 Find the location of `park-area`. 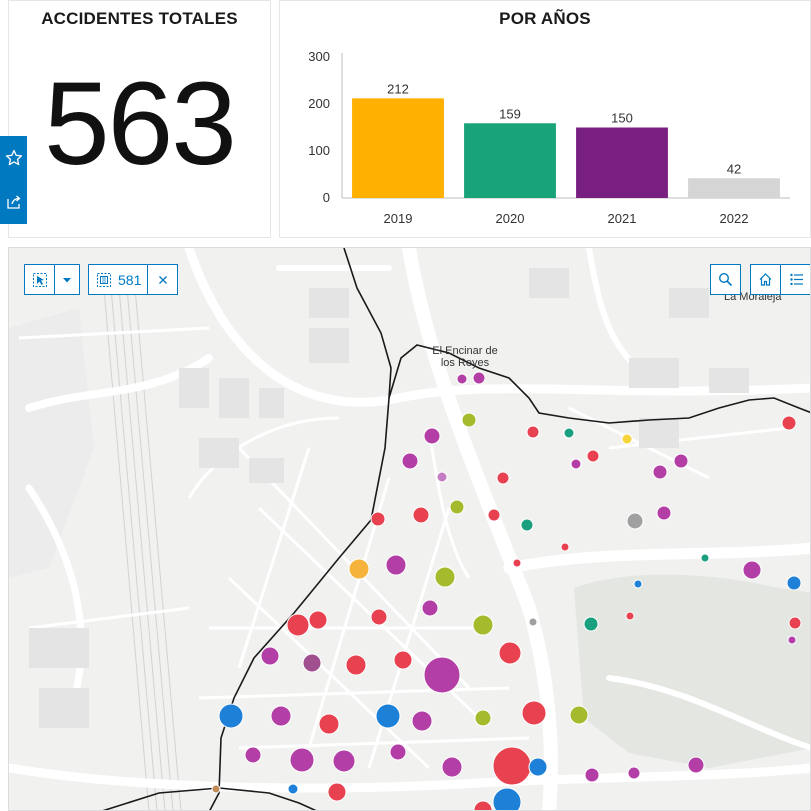

park-area is located at coordinates (692, 671).